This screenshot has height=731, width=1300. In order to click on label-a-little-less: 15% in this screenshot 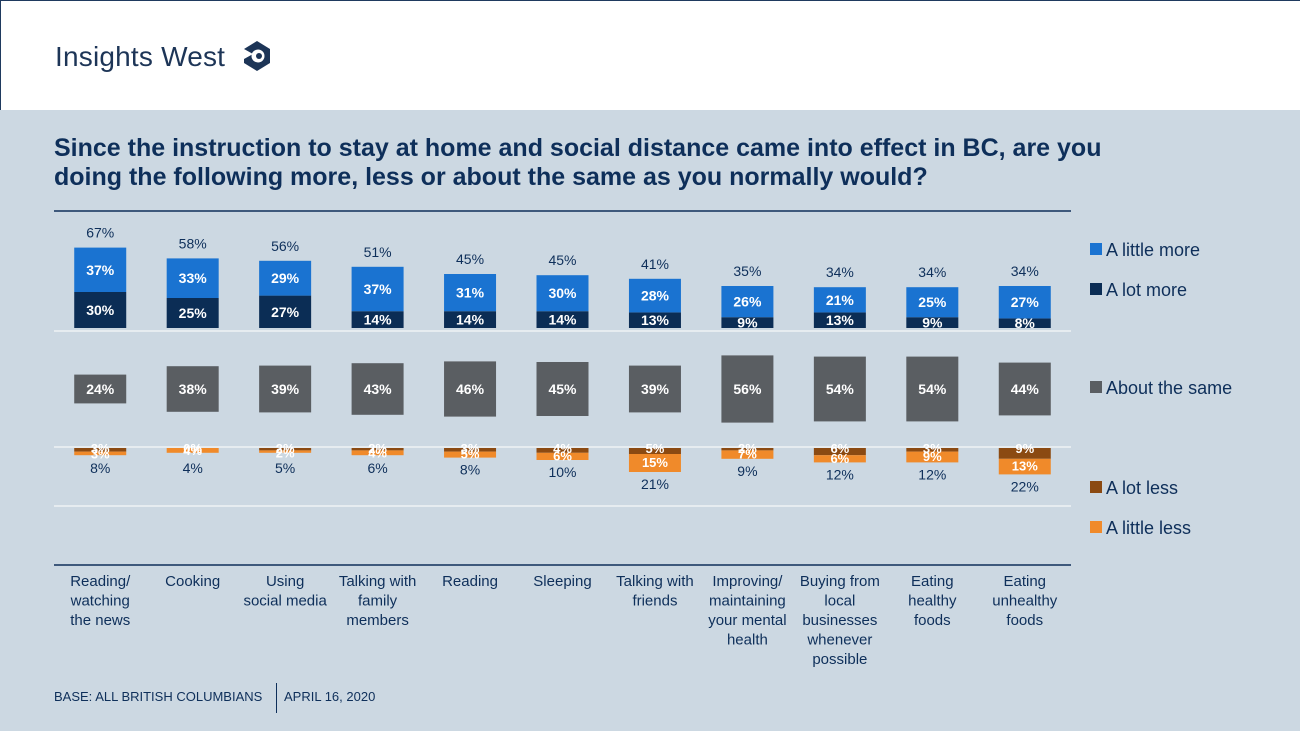, I will do `click(655, 462)`.